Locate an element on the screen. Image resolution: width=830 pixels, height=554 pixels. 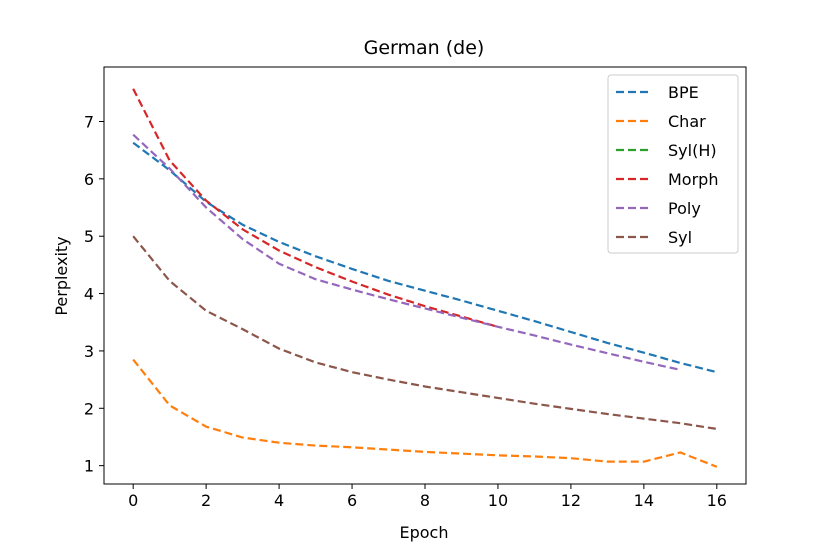
legend-entry: Poly is located at coordinates (684, 208).